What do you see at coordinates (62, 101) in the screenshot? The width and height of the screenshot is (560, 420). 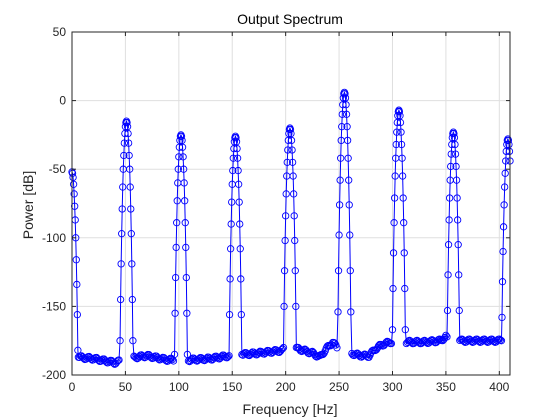 I see `y-tick-label: 0` at bounding box center [62, 101].